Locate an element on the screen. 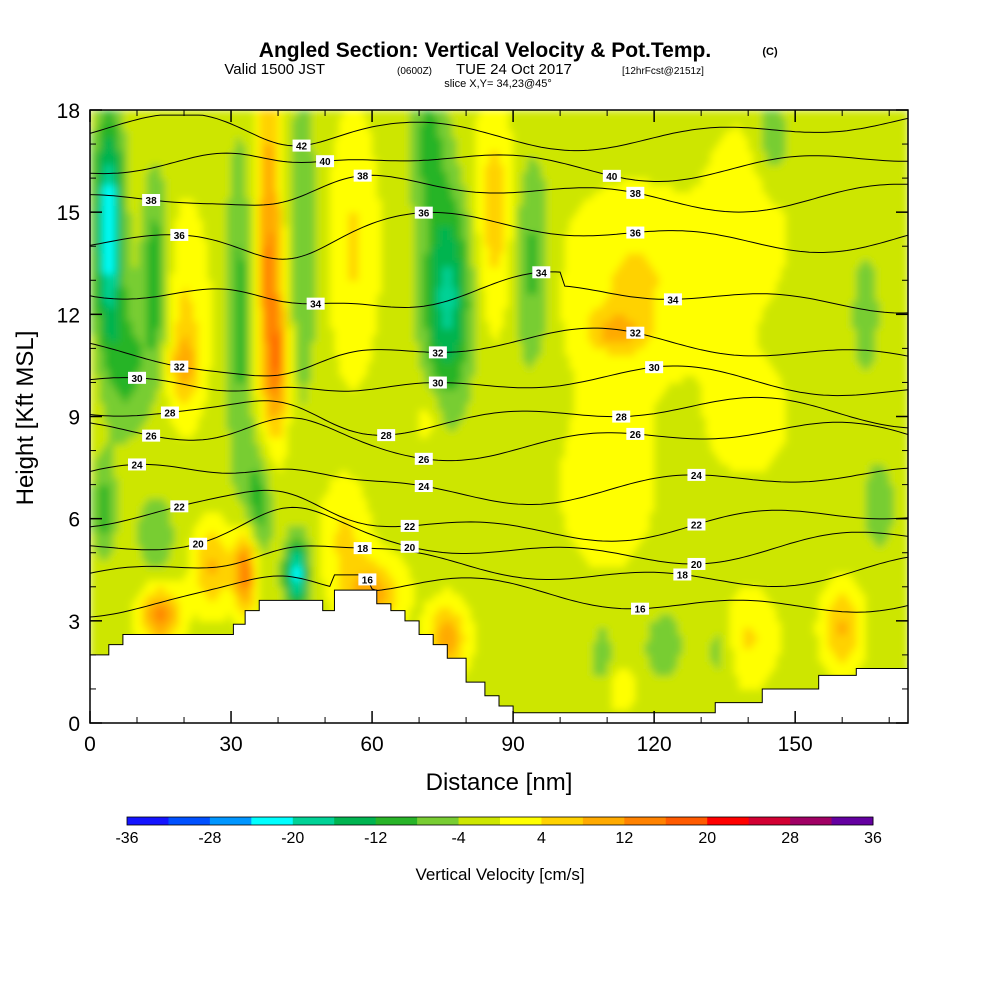 The height and width of the screenshot is (1000, 1000). contour-label-30: 30 is located at coordinates (137, 378).